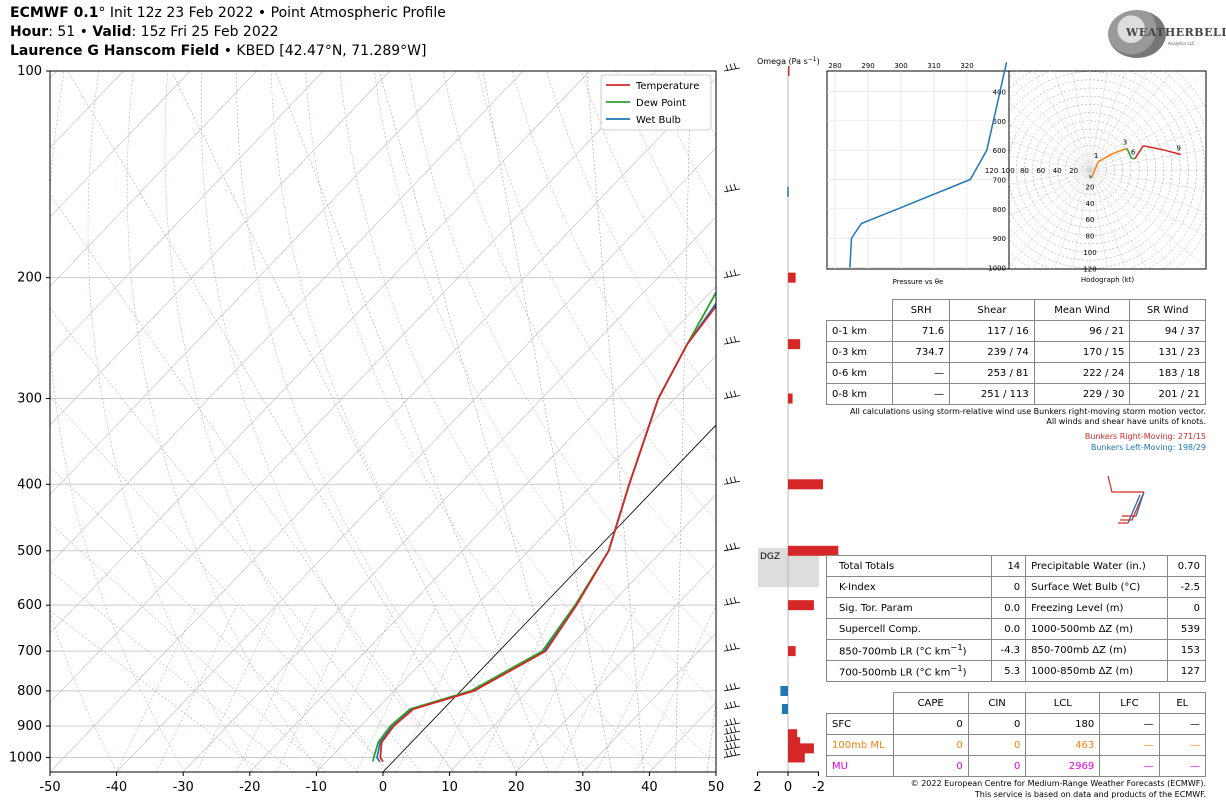  I want to click on index-label: 1000-500mb ΔZ (m), so click(1097, 629).